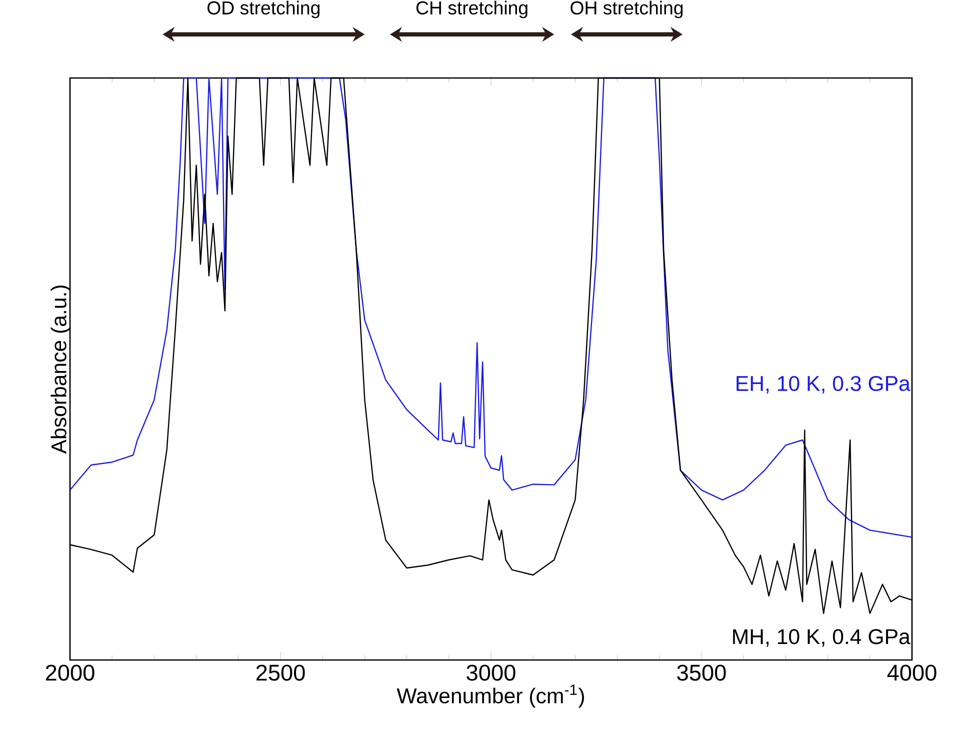  What do you see at coordinates (70, 672) in the screenshot?
I see `x-tick-label: 2000` at bounding box center [70, 672].